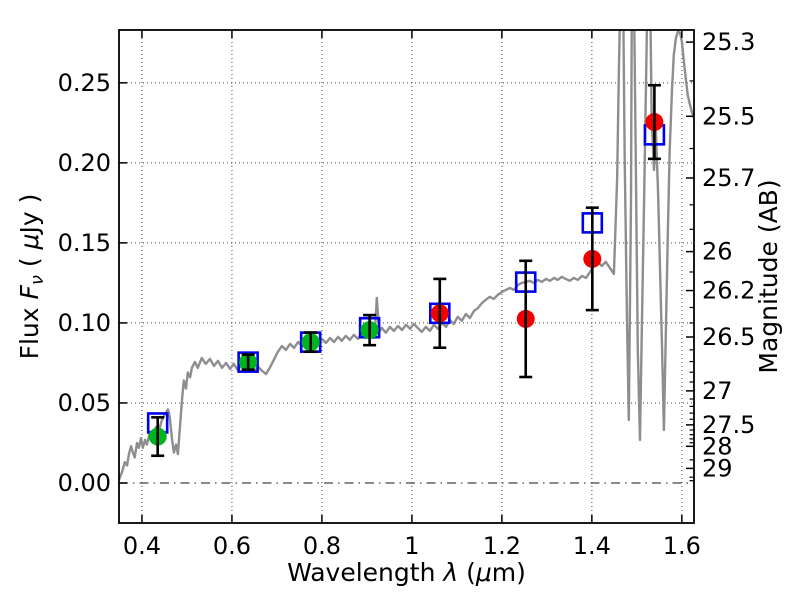 The height and width of the screenshot is (600, 800). Describe the element at coordinates (717, 391) in the screenshot. I see `y-right-tick-label: 27` at that location.